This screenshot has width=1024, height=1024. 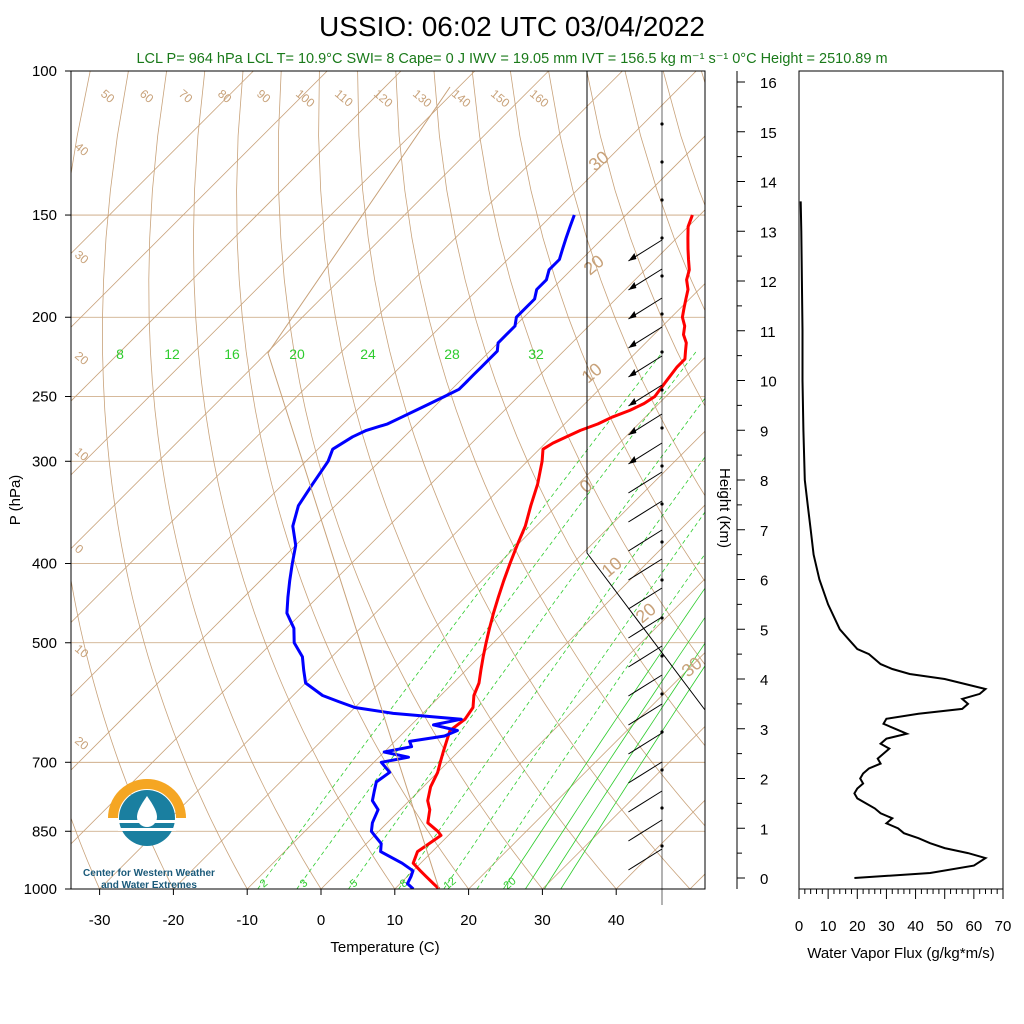 I want to click on height-tick-label: 0, so click(x=764, y=879).